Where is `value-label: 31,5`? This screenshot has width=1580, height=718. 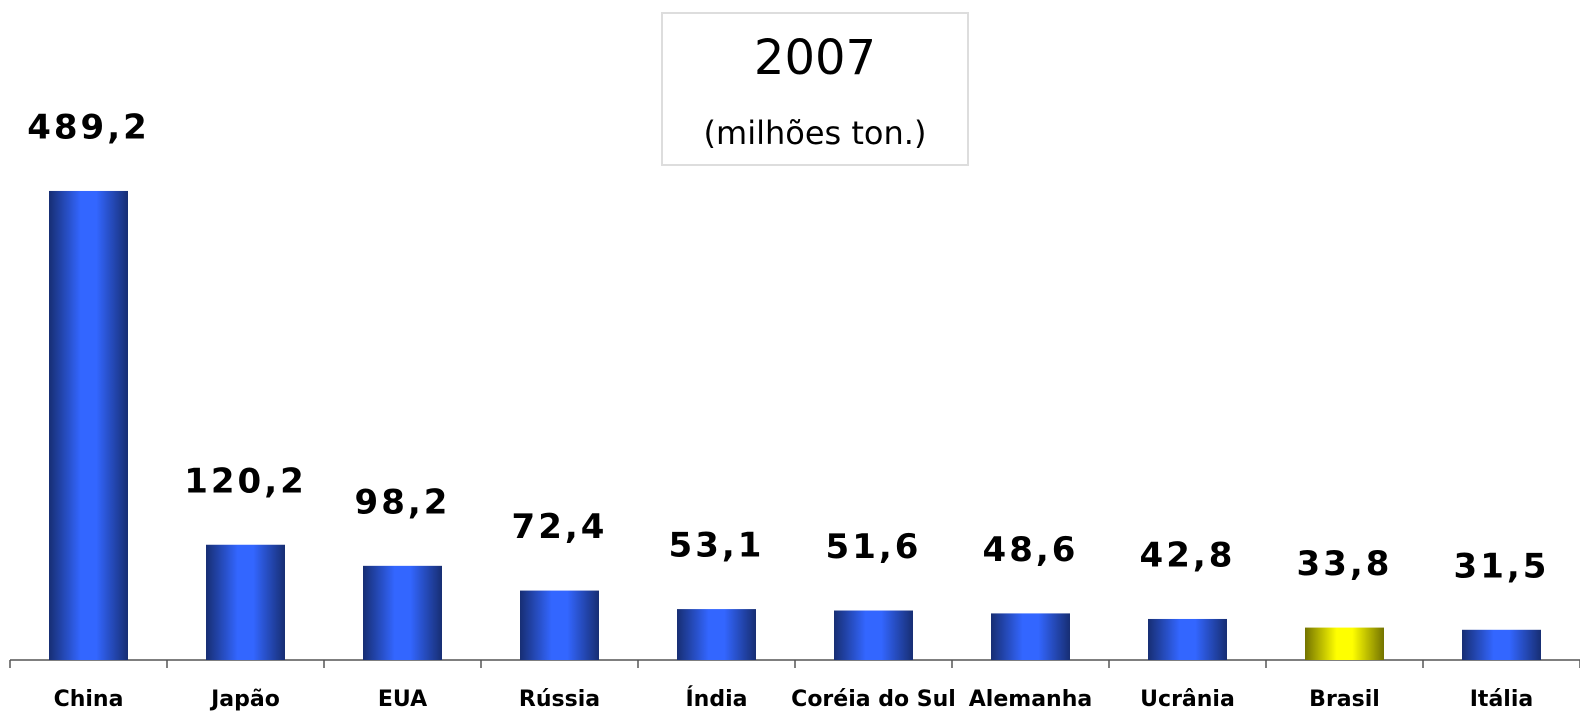
value-label: 31,5 is located at coordinates (1502, 566).